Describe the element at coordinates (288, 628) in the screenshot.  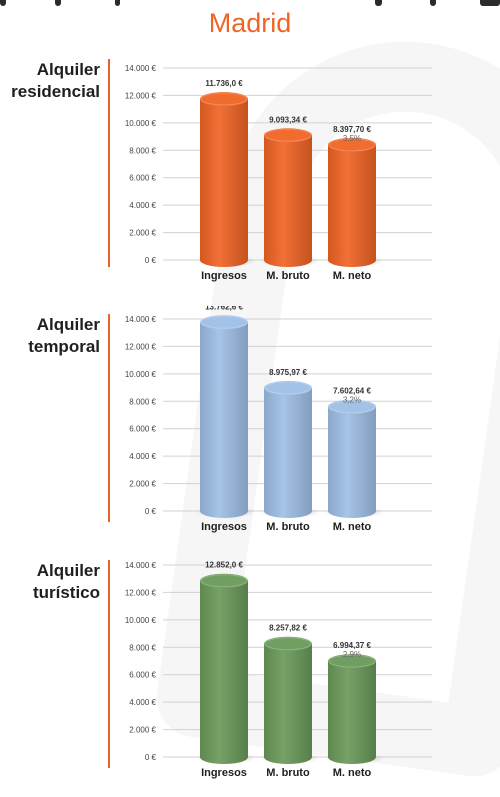
I see `data-label: 8.257,82 €` at that location.